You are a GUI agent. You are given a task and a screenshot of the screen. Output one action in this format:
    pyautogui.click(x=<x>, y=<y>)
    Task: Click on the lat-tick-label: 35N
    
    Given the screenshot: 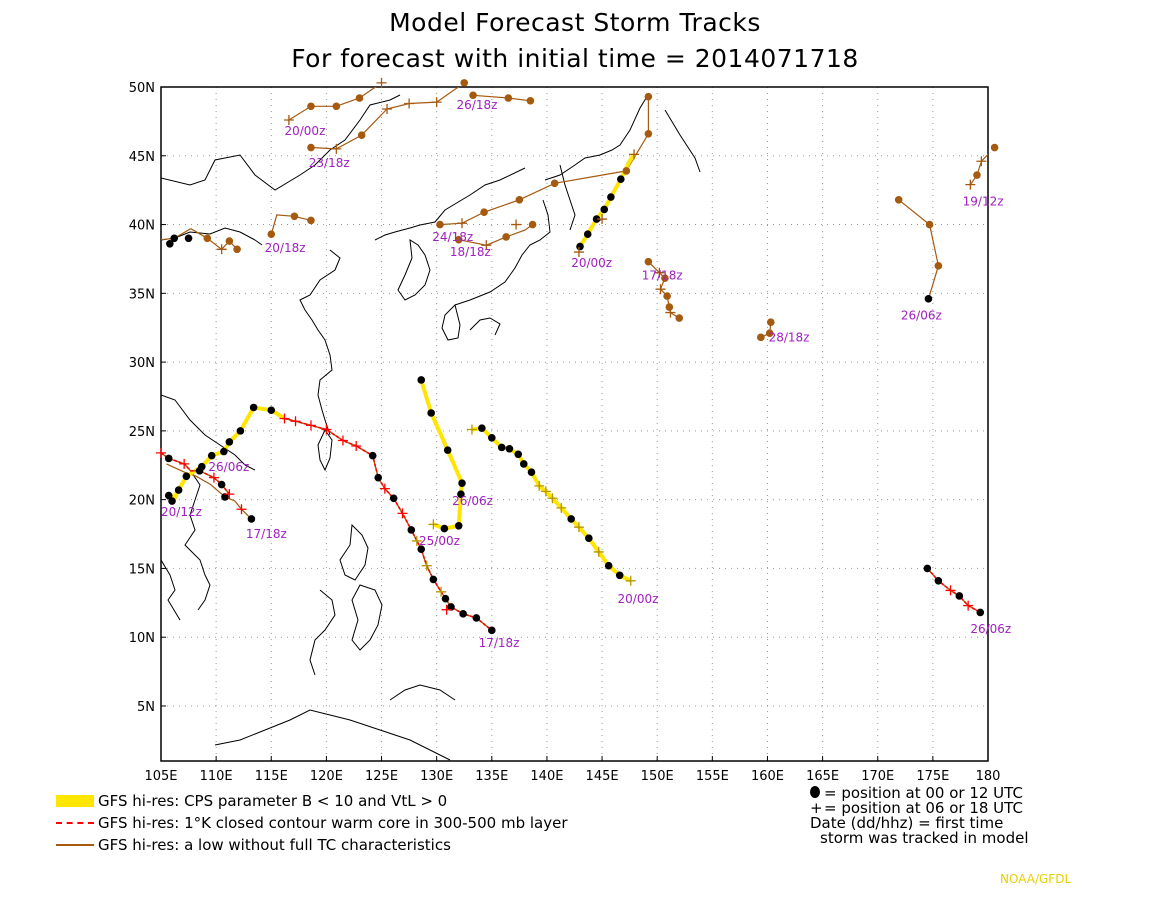 What is the action you would take?
    pyautogui.click(x=142, y=294)
    